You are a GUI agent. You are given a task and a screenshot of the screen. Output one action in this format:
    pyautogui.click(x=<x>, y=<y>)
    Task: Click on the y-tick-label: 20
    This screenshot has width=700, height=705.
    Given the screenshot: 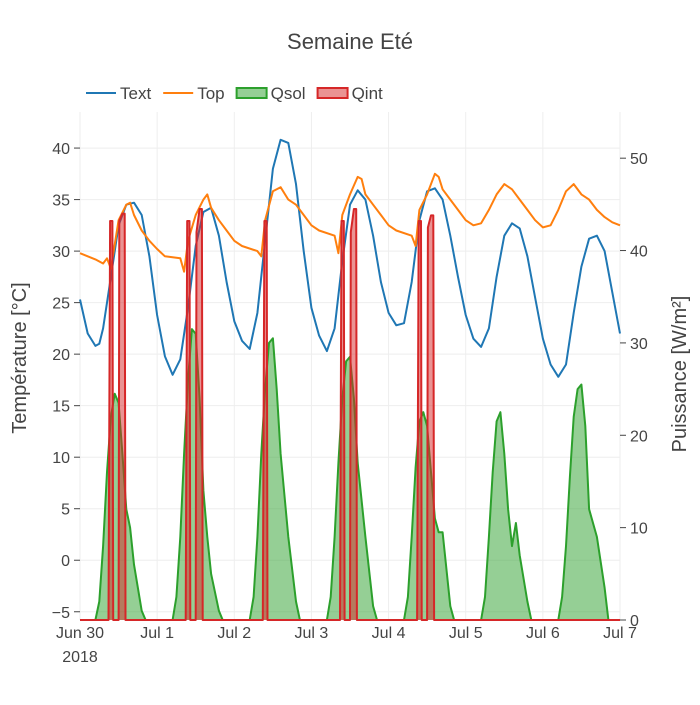 What is the action you would take?
    pyautogui.click(x=61, y=355)
    